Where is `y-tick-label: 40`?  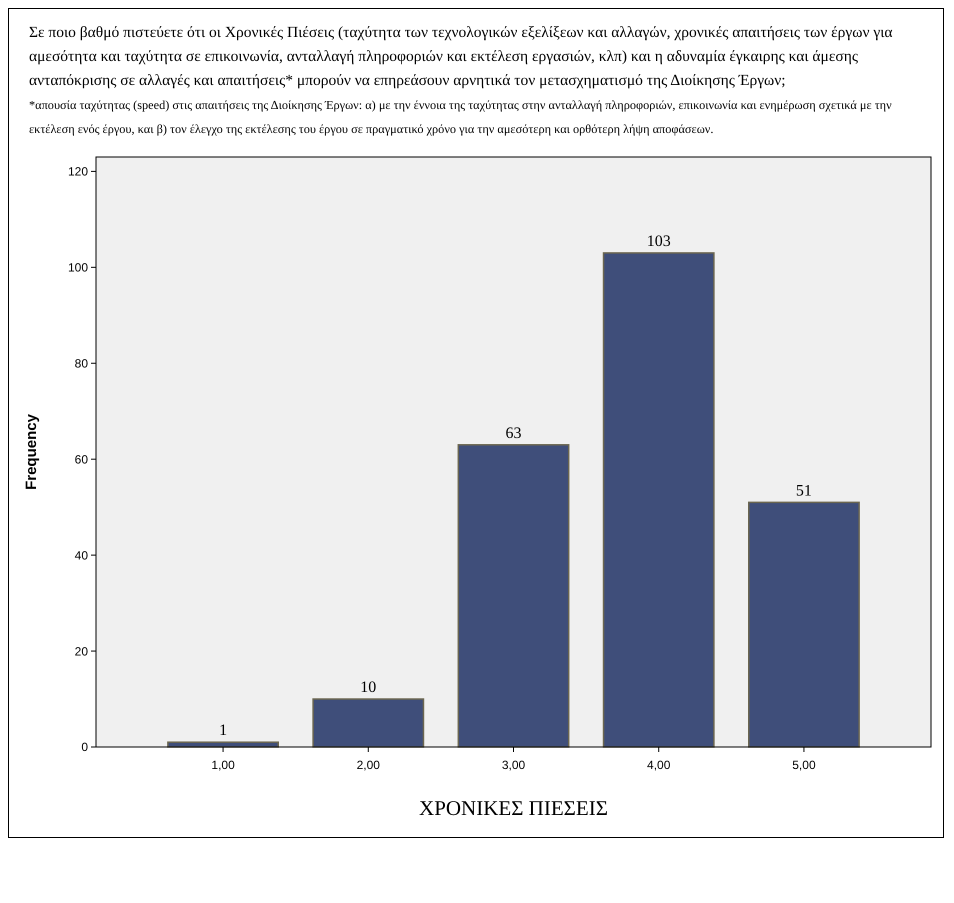
y-tick-label: 40 is located at coordinates (81, 555).